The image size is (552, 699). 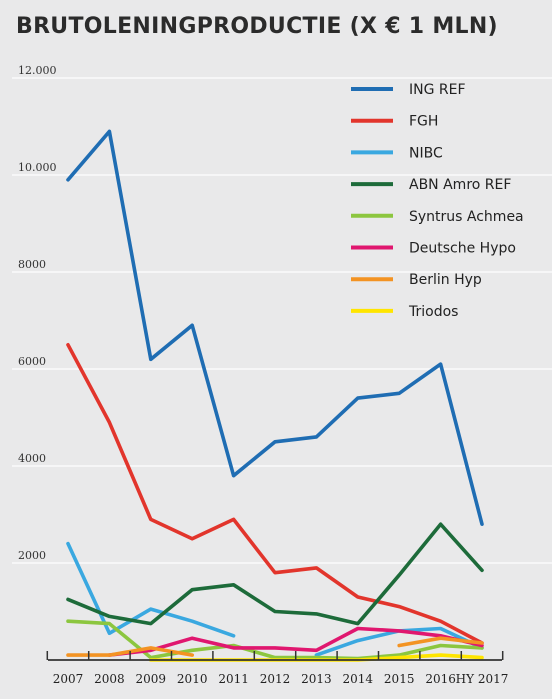 What do you see at coordinates (37, 70) in the screenshot?
I see `y-tick-label: 12.000` at bounding box center [37, 70].